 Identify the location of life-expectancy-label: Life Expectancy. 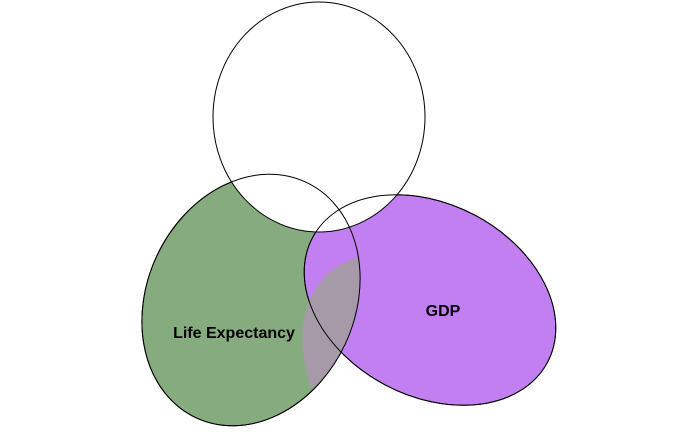
(234, 333).